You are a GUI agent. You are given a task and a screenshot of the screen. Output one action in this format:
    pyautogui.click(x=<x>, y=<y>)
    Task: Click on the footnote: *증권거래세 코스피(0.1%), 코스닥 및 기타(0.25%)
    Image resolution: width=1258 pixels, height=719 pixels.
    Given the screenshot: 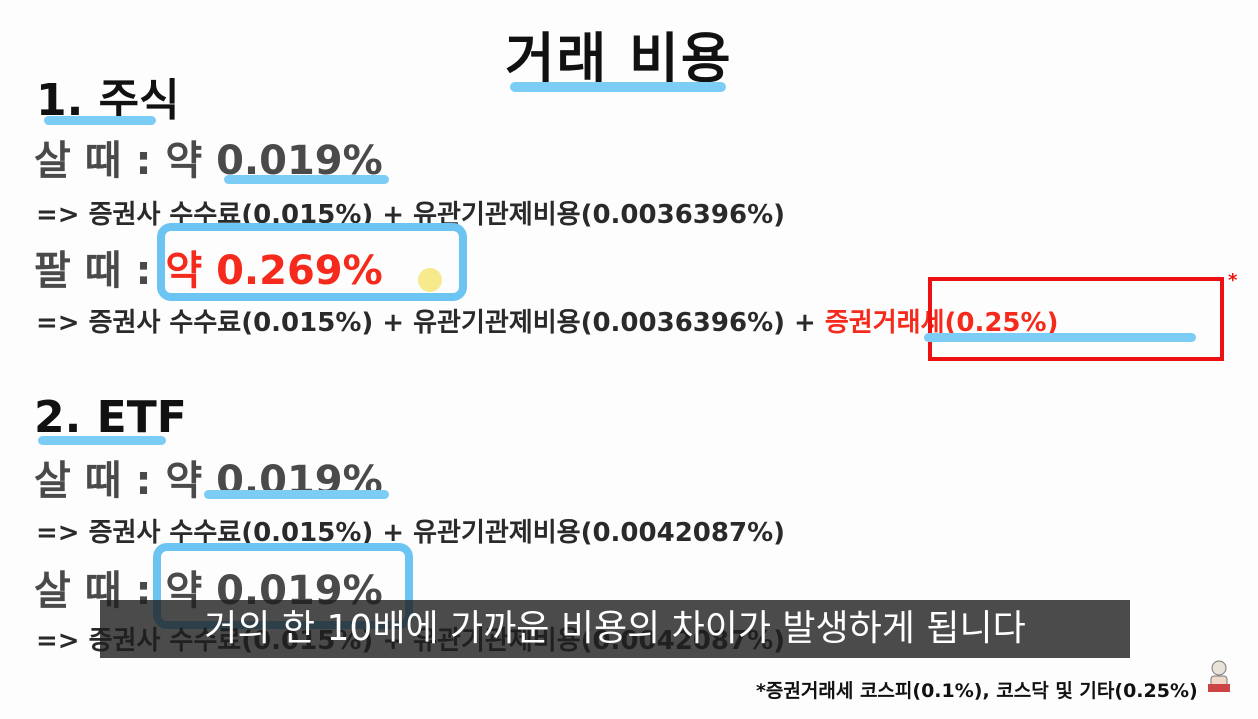 What is the action you would take?
    pyautogui.click(x=977, y=691)
    